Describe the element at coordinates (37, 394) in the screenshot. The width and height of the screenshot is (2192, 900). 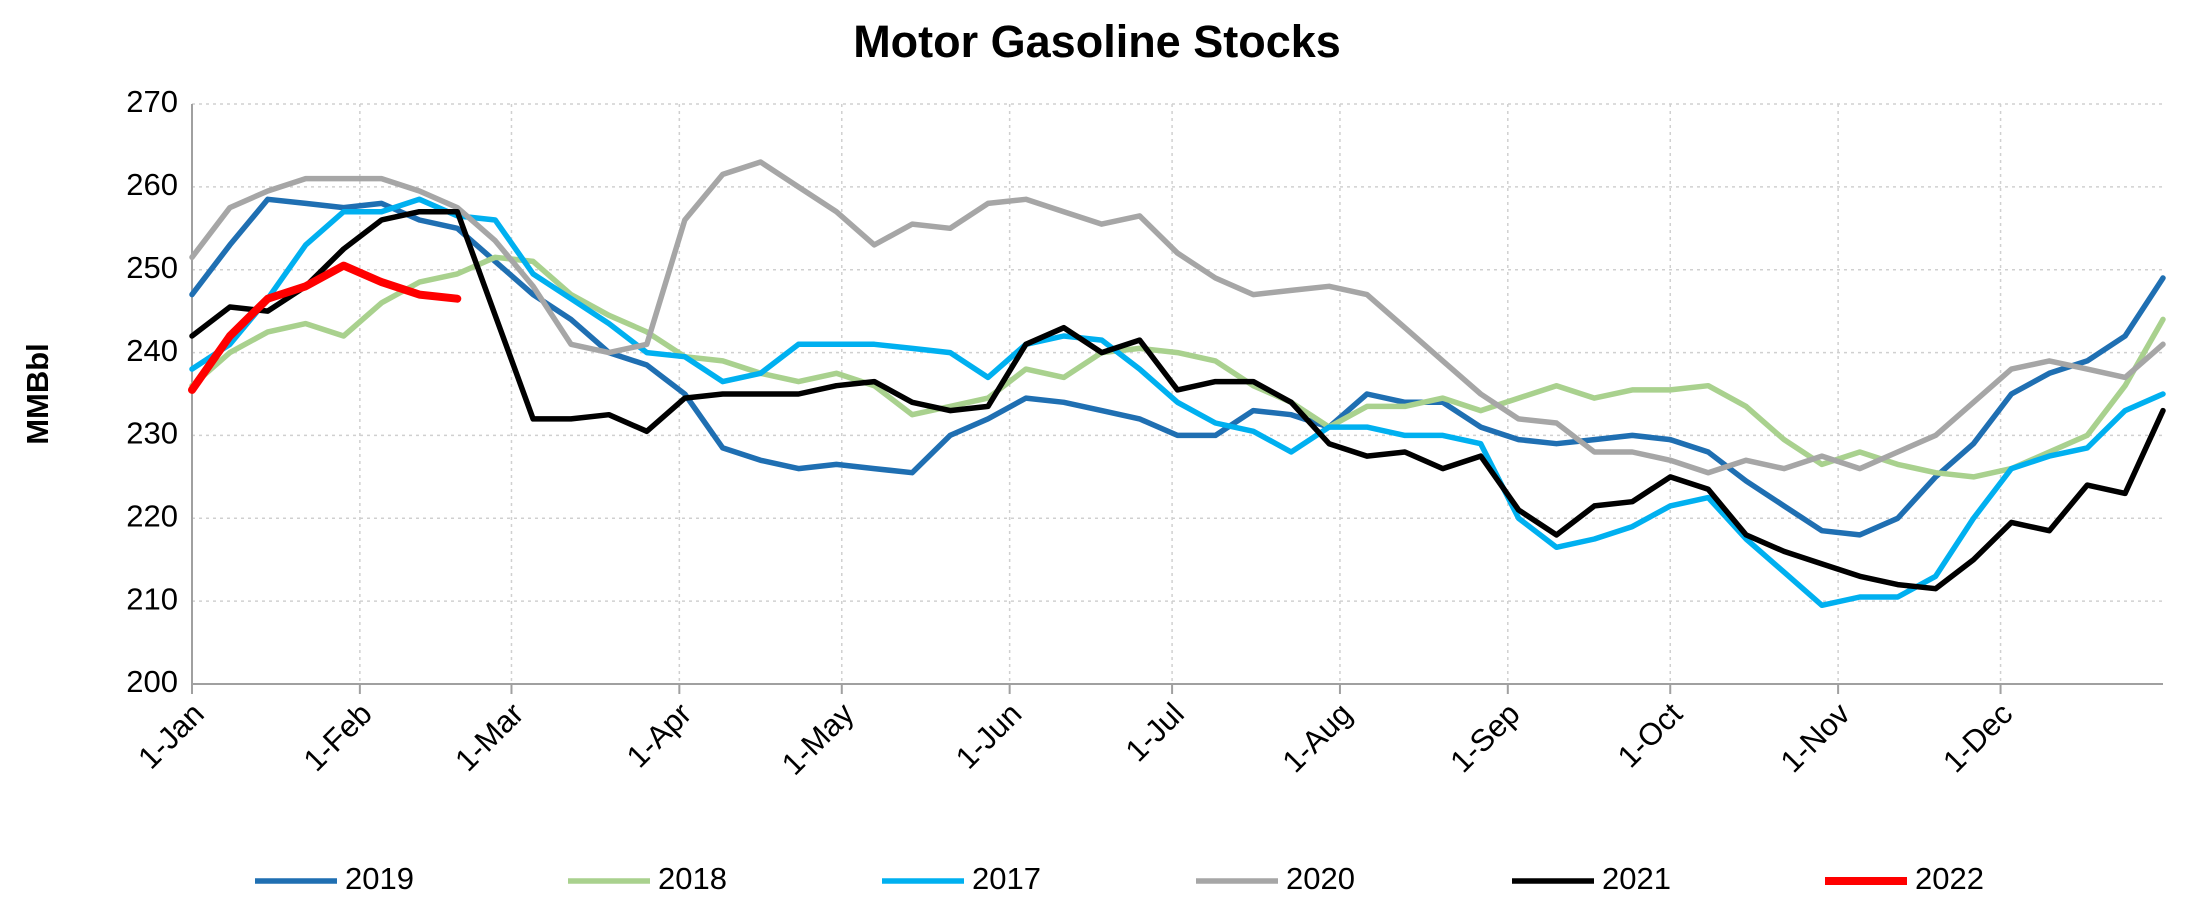
I see `y-axis-label: MMBbl` at that location.